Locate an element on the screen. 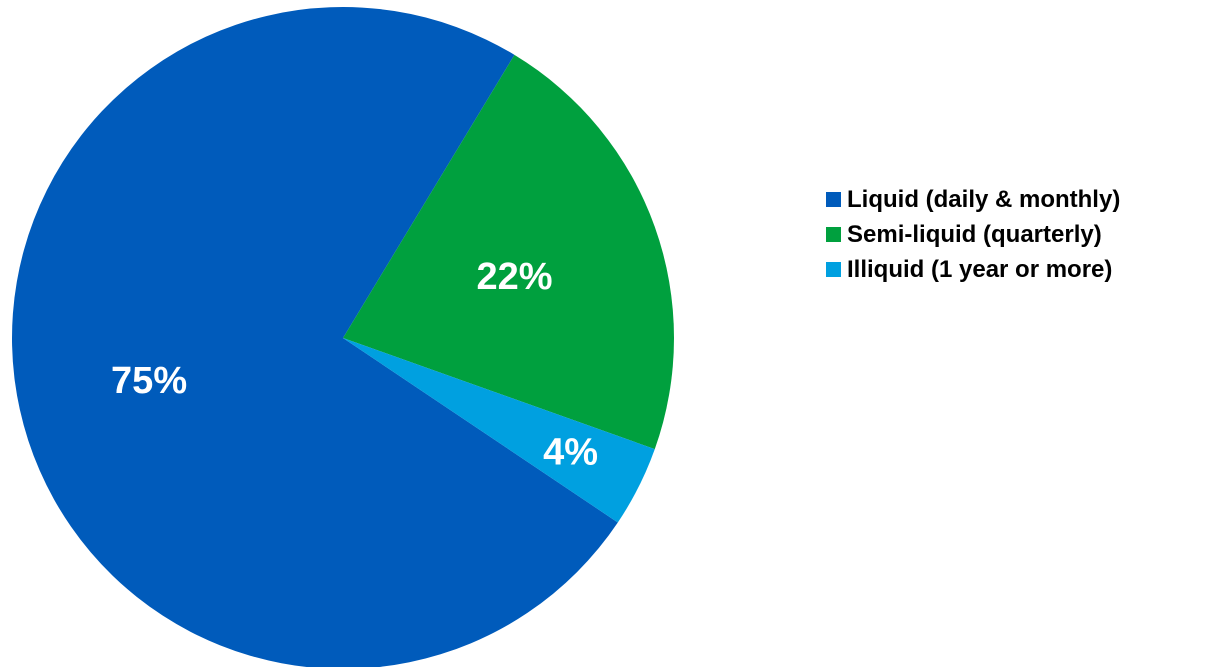 The width and height of the screenshot is (1205, 667). pie-data-labels: 75% 22% 4% is located at coordinates (354, 365).